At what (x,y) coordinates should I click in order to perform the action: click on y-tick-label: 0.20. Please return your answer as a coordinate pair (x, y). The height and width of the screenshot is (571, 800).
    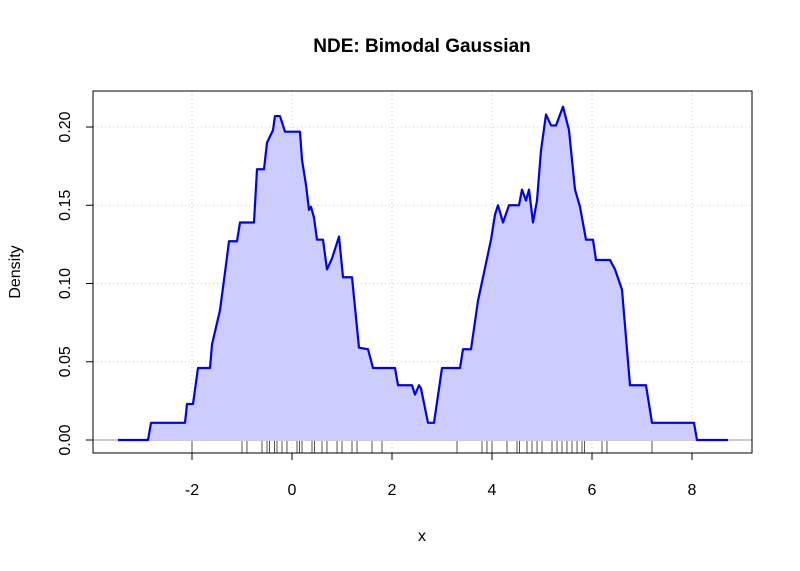
    Looking at the image, I should click on (65, 126).